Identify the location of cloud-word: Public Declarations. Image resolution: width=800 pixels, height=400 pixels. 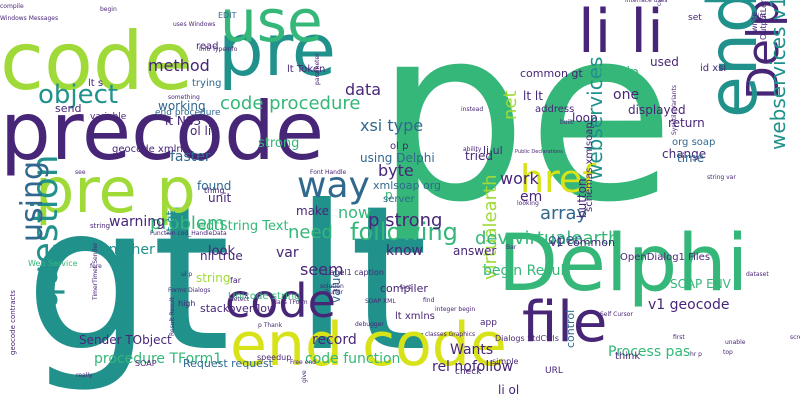
(539, 152).